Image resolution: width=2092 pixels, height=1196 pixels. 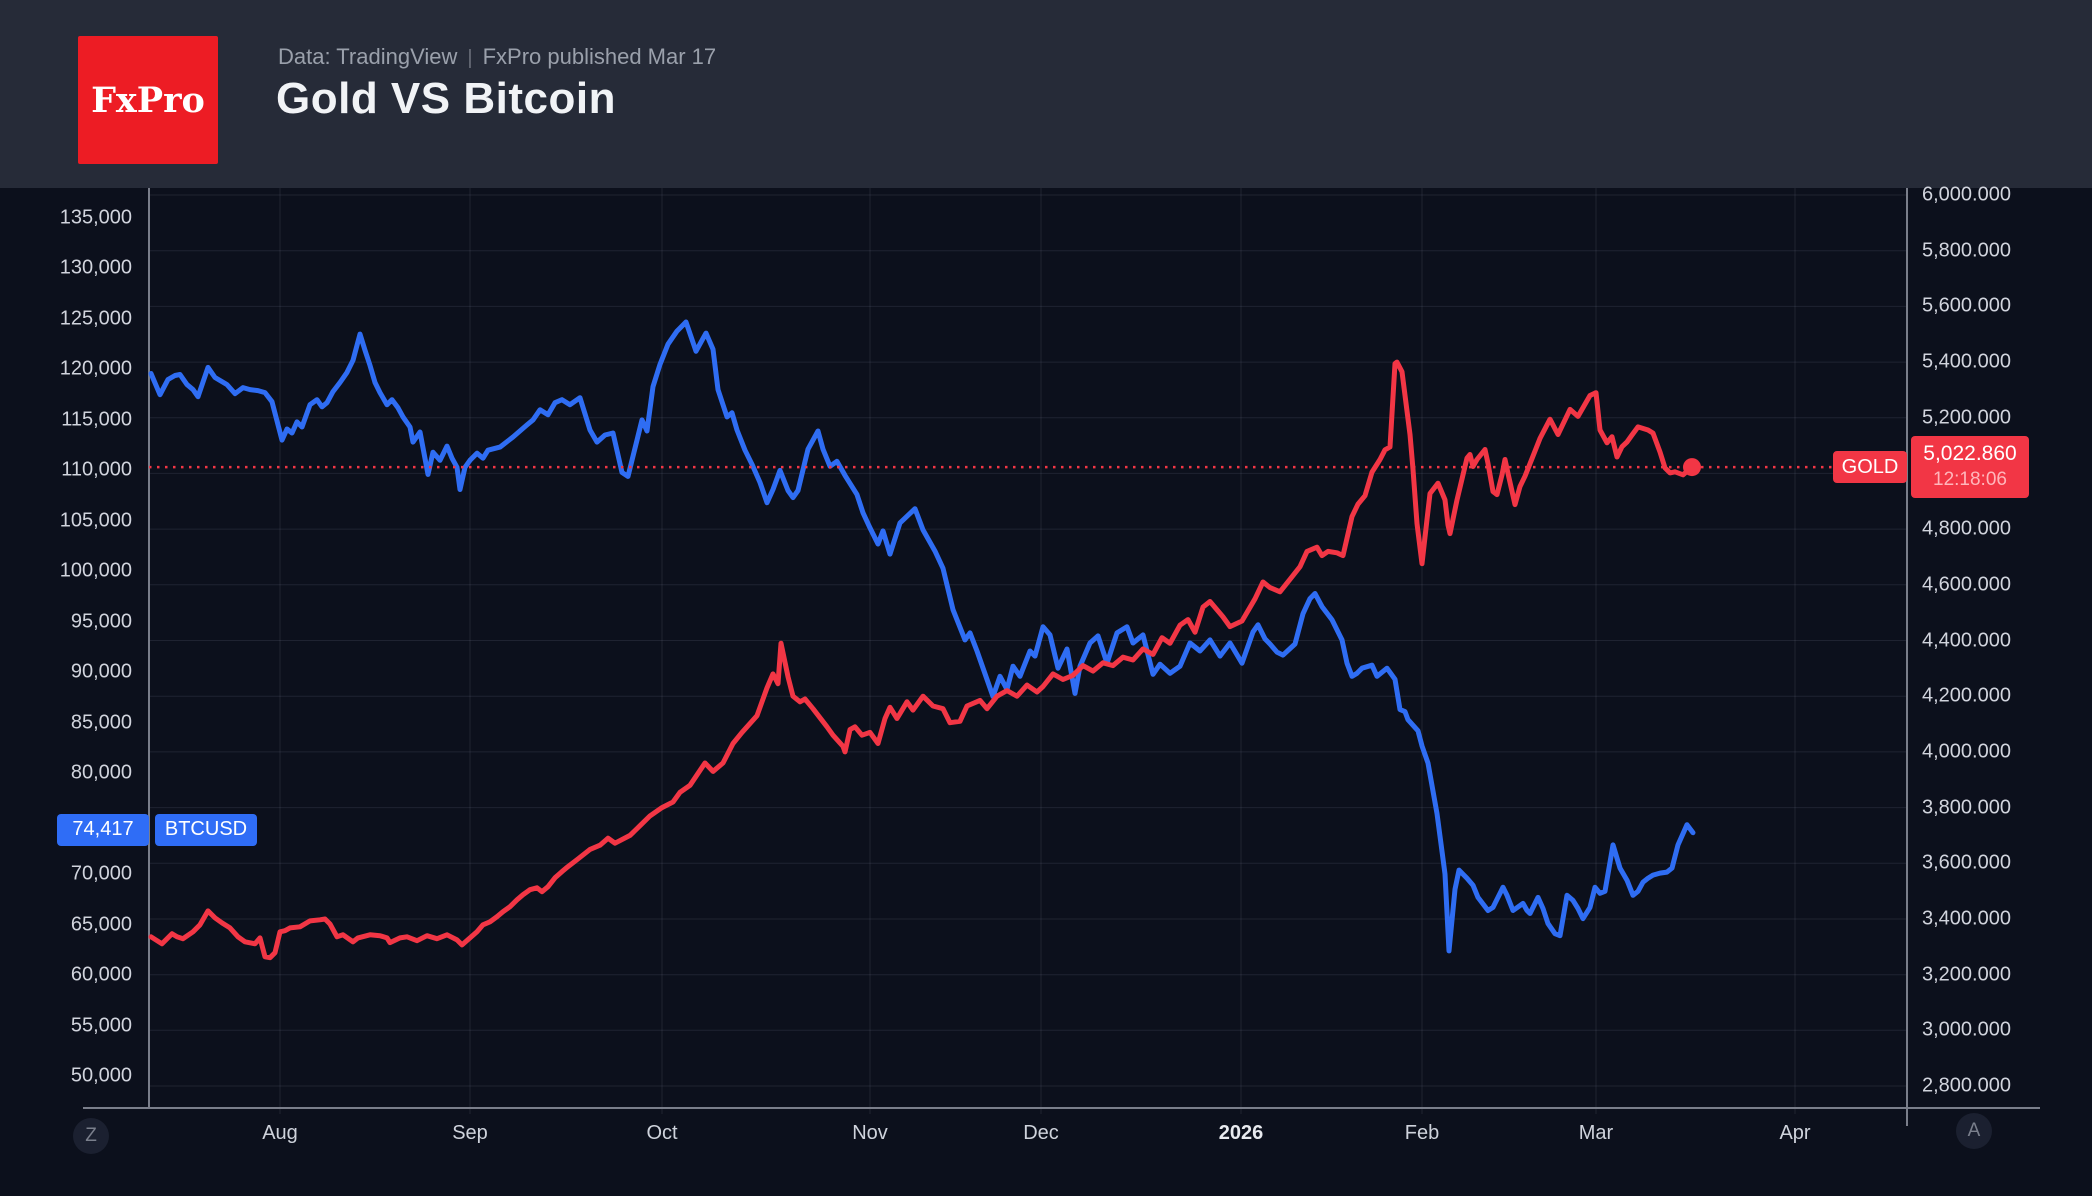 I want to click on right-axis-label: 4,200.000, so click(x=1966, y=695).